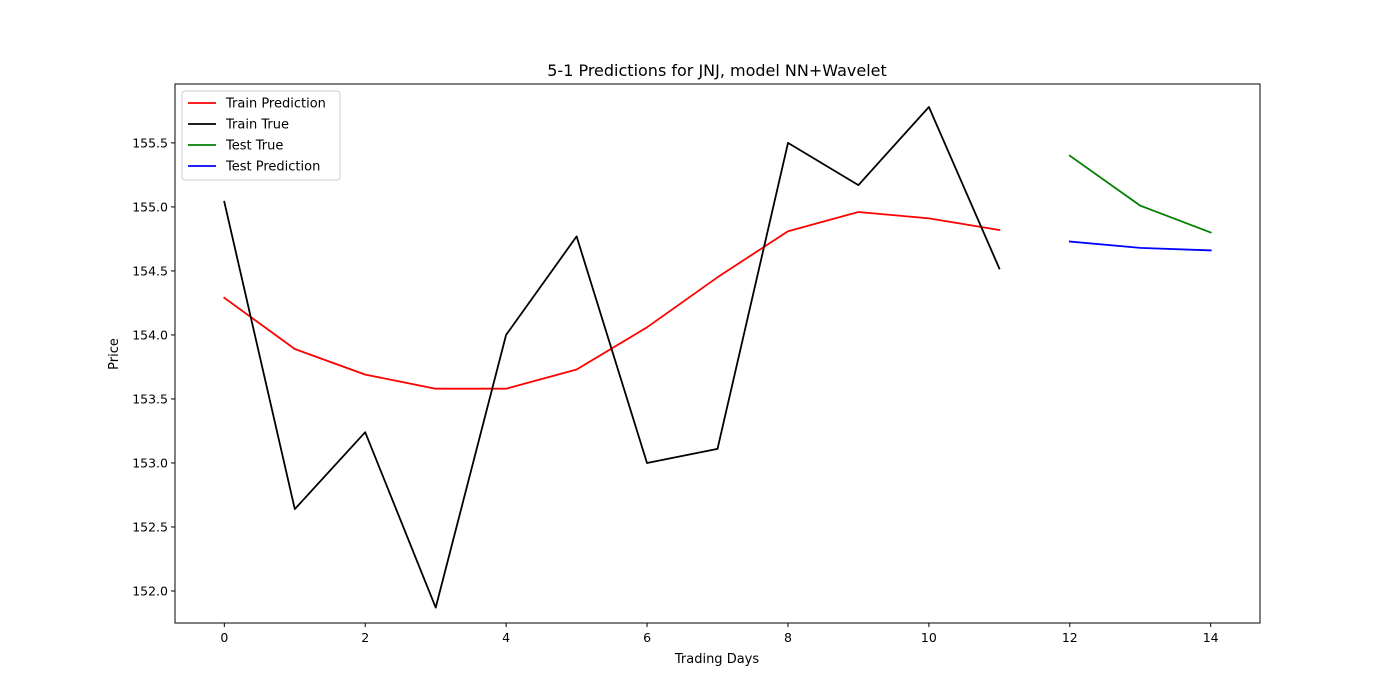 The width and height of the screenshot is (1400, 700). What do you see at coordinates (150, 142) in the screenshot?
I see `y-tick-label: 155.5` at bounding box center [150, 142].